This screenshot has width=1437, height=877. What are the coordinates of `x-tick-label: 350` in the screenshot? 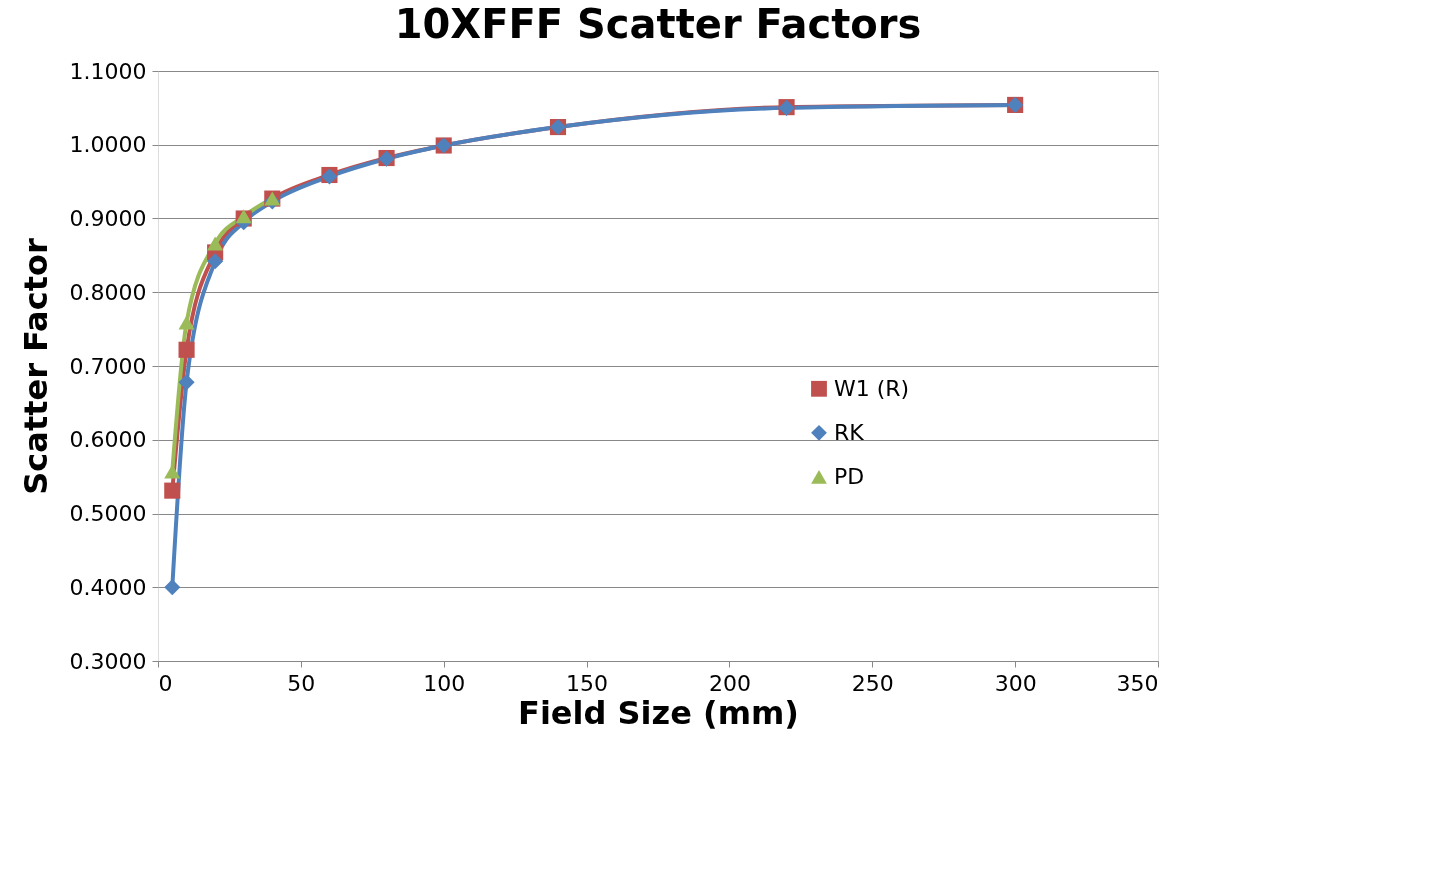 It's located at (1137, 683).